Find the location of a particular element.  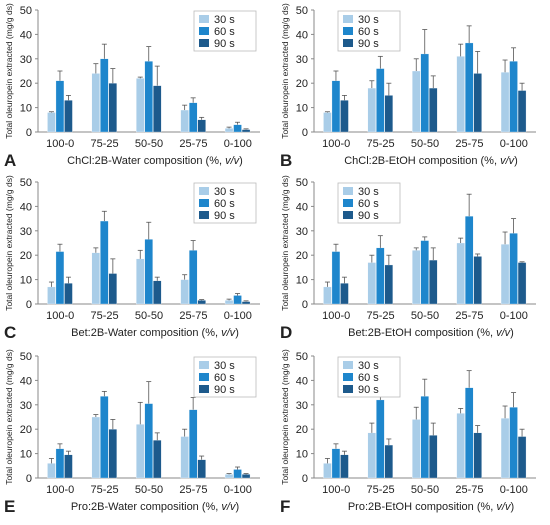

panel-letter: D is located at coordinates (286, 332).